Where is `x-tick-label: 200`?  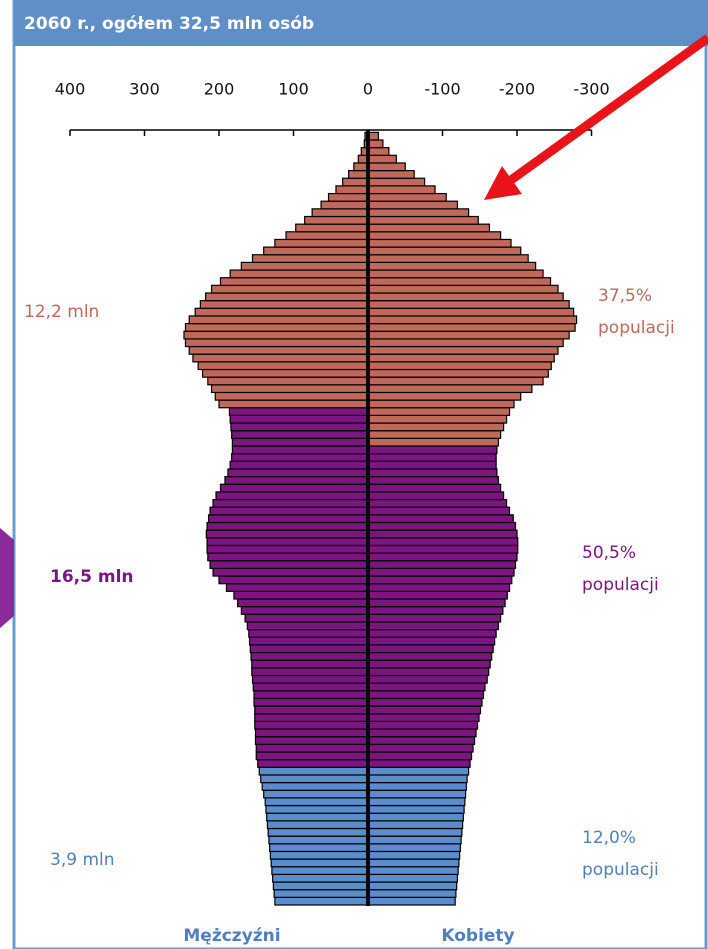
x-tick-label: 200 is located at coordinates (219, 89).